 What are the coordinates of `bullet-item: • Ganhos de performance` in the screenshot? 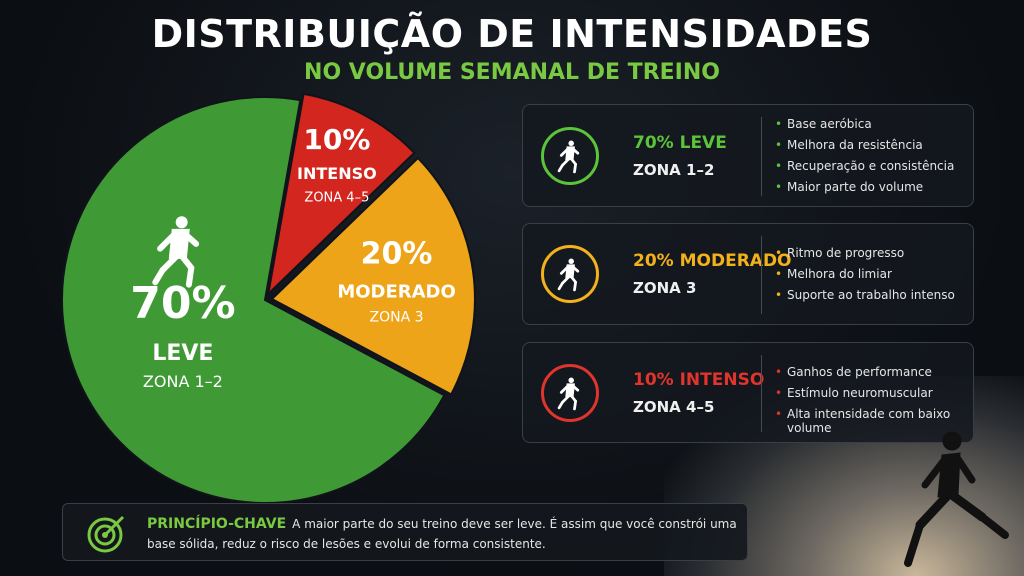 It's located at (870, 372).